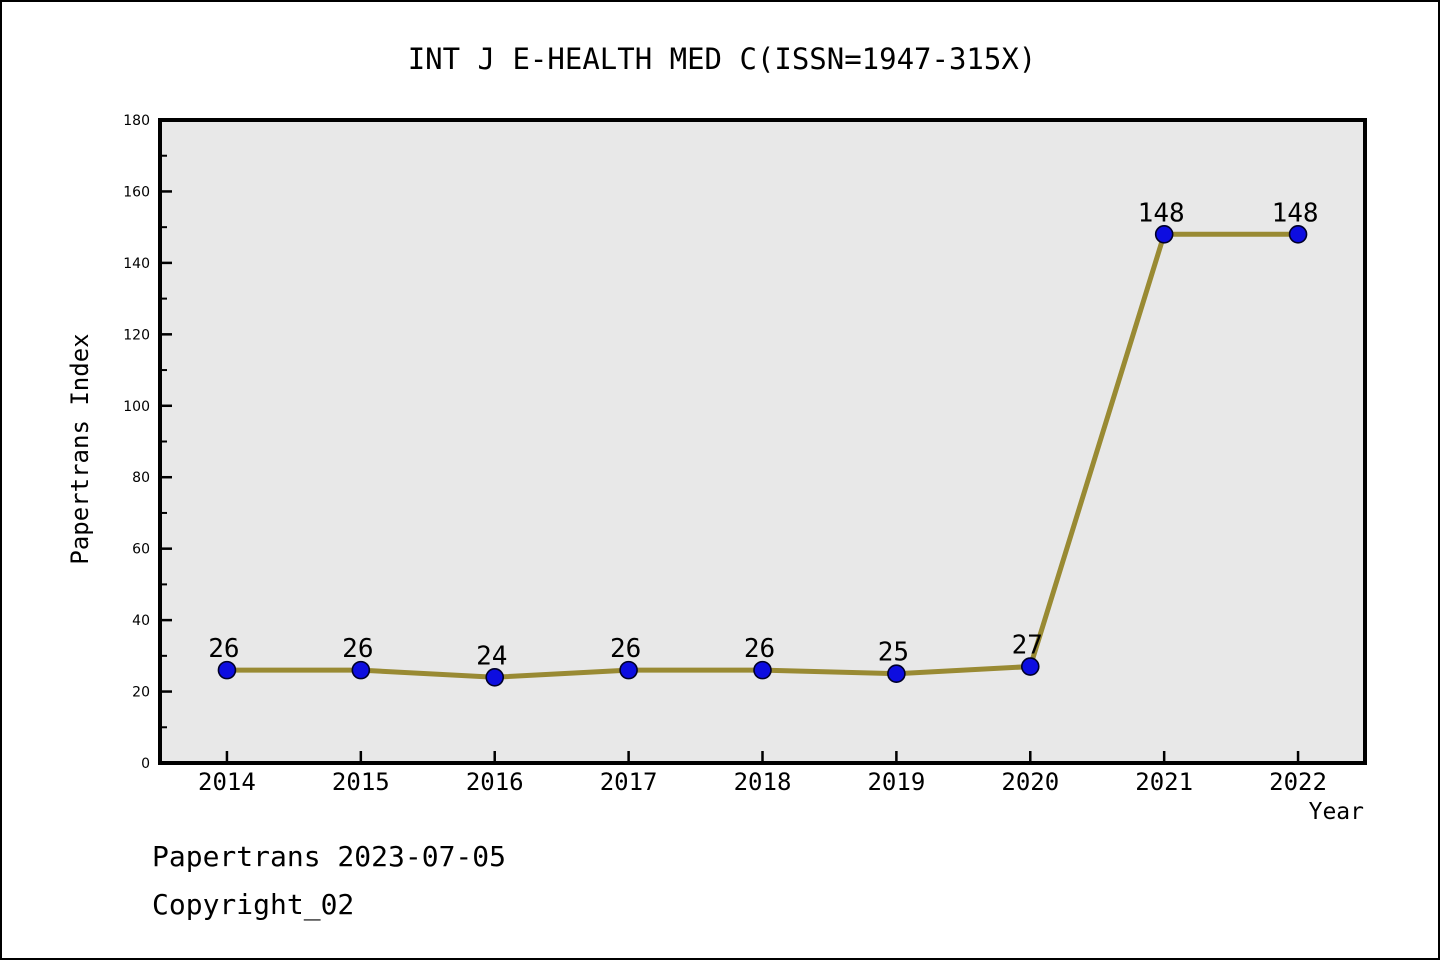 The image size is (1440, 960). What do you see at coordinates (896, 782) in the screenshot?
I see `x-tick-label: 2019` at bounding box center [896, 782].